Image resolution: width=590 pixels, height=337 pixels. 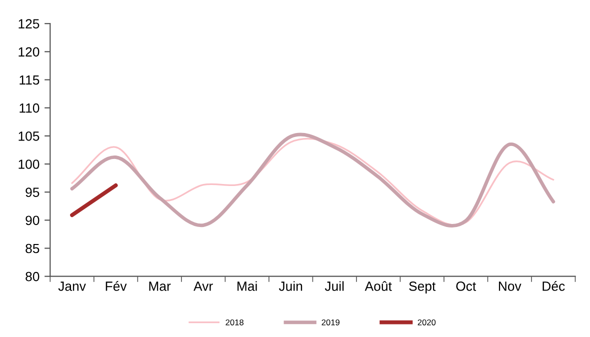 What do you see at coordinates (331, 322) in the screenshot?
I see `legend-label: 2019` at bounding box center [331, 322].